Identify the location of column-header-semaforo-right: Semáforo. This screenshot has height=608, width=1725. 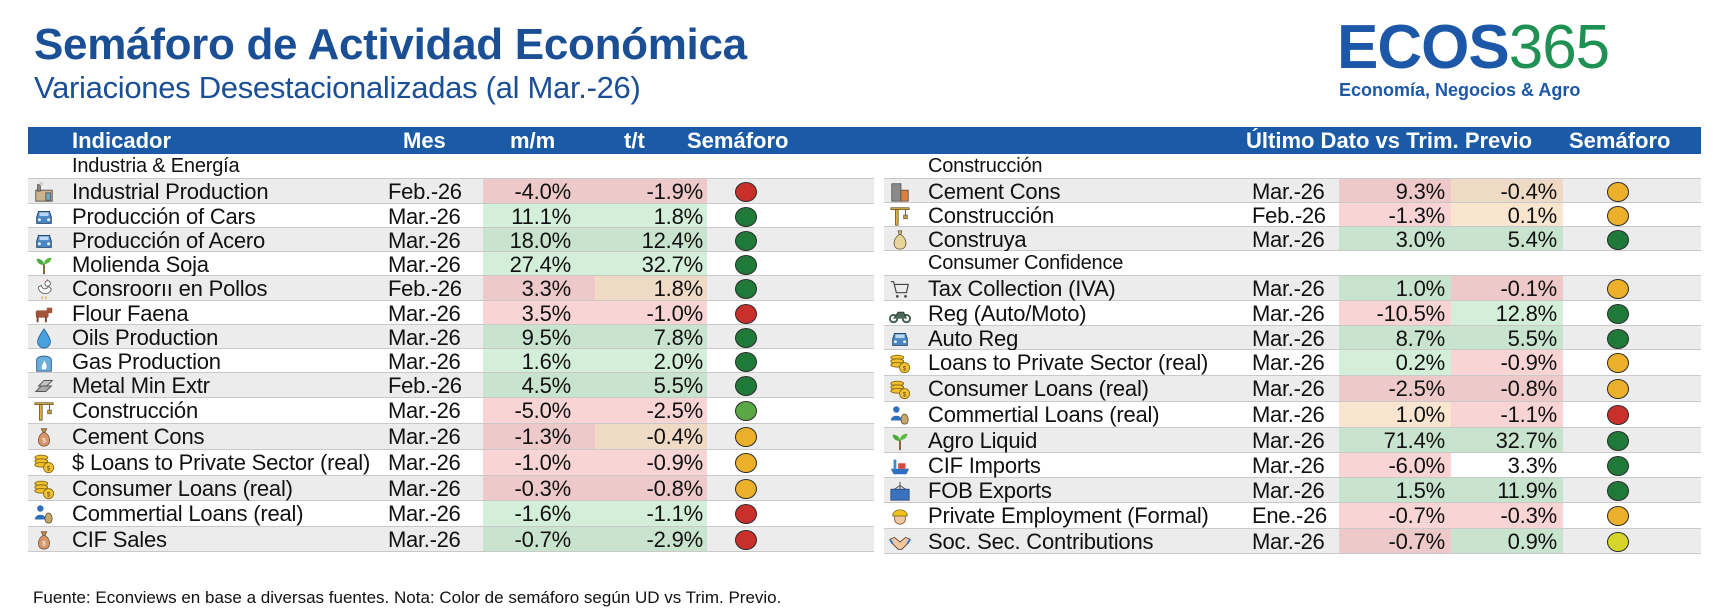
(1620, 140).